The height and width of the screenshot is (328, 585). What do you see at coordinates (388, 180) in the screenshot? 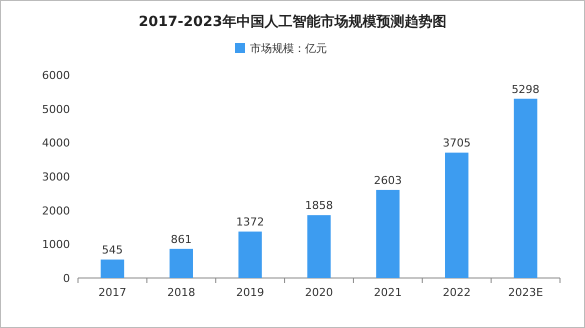
I see `data-label: 2603` at bounding box center [388, 180].